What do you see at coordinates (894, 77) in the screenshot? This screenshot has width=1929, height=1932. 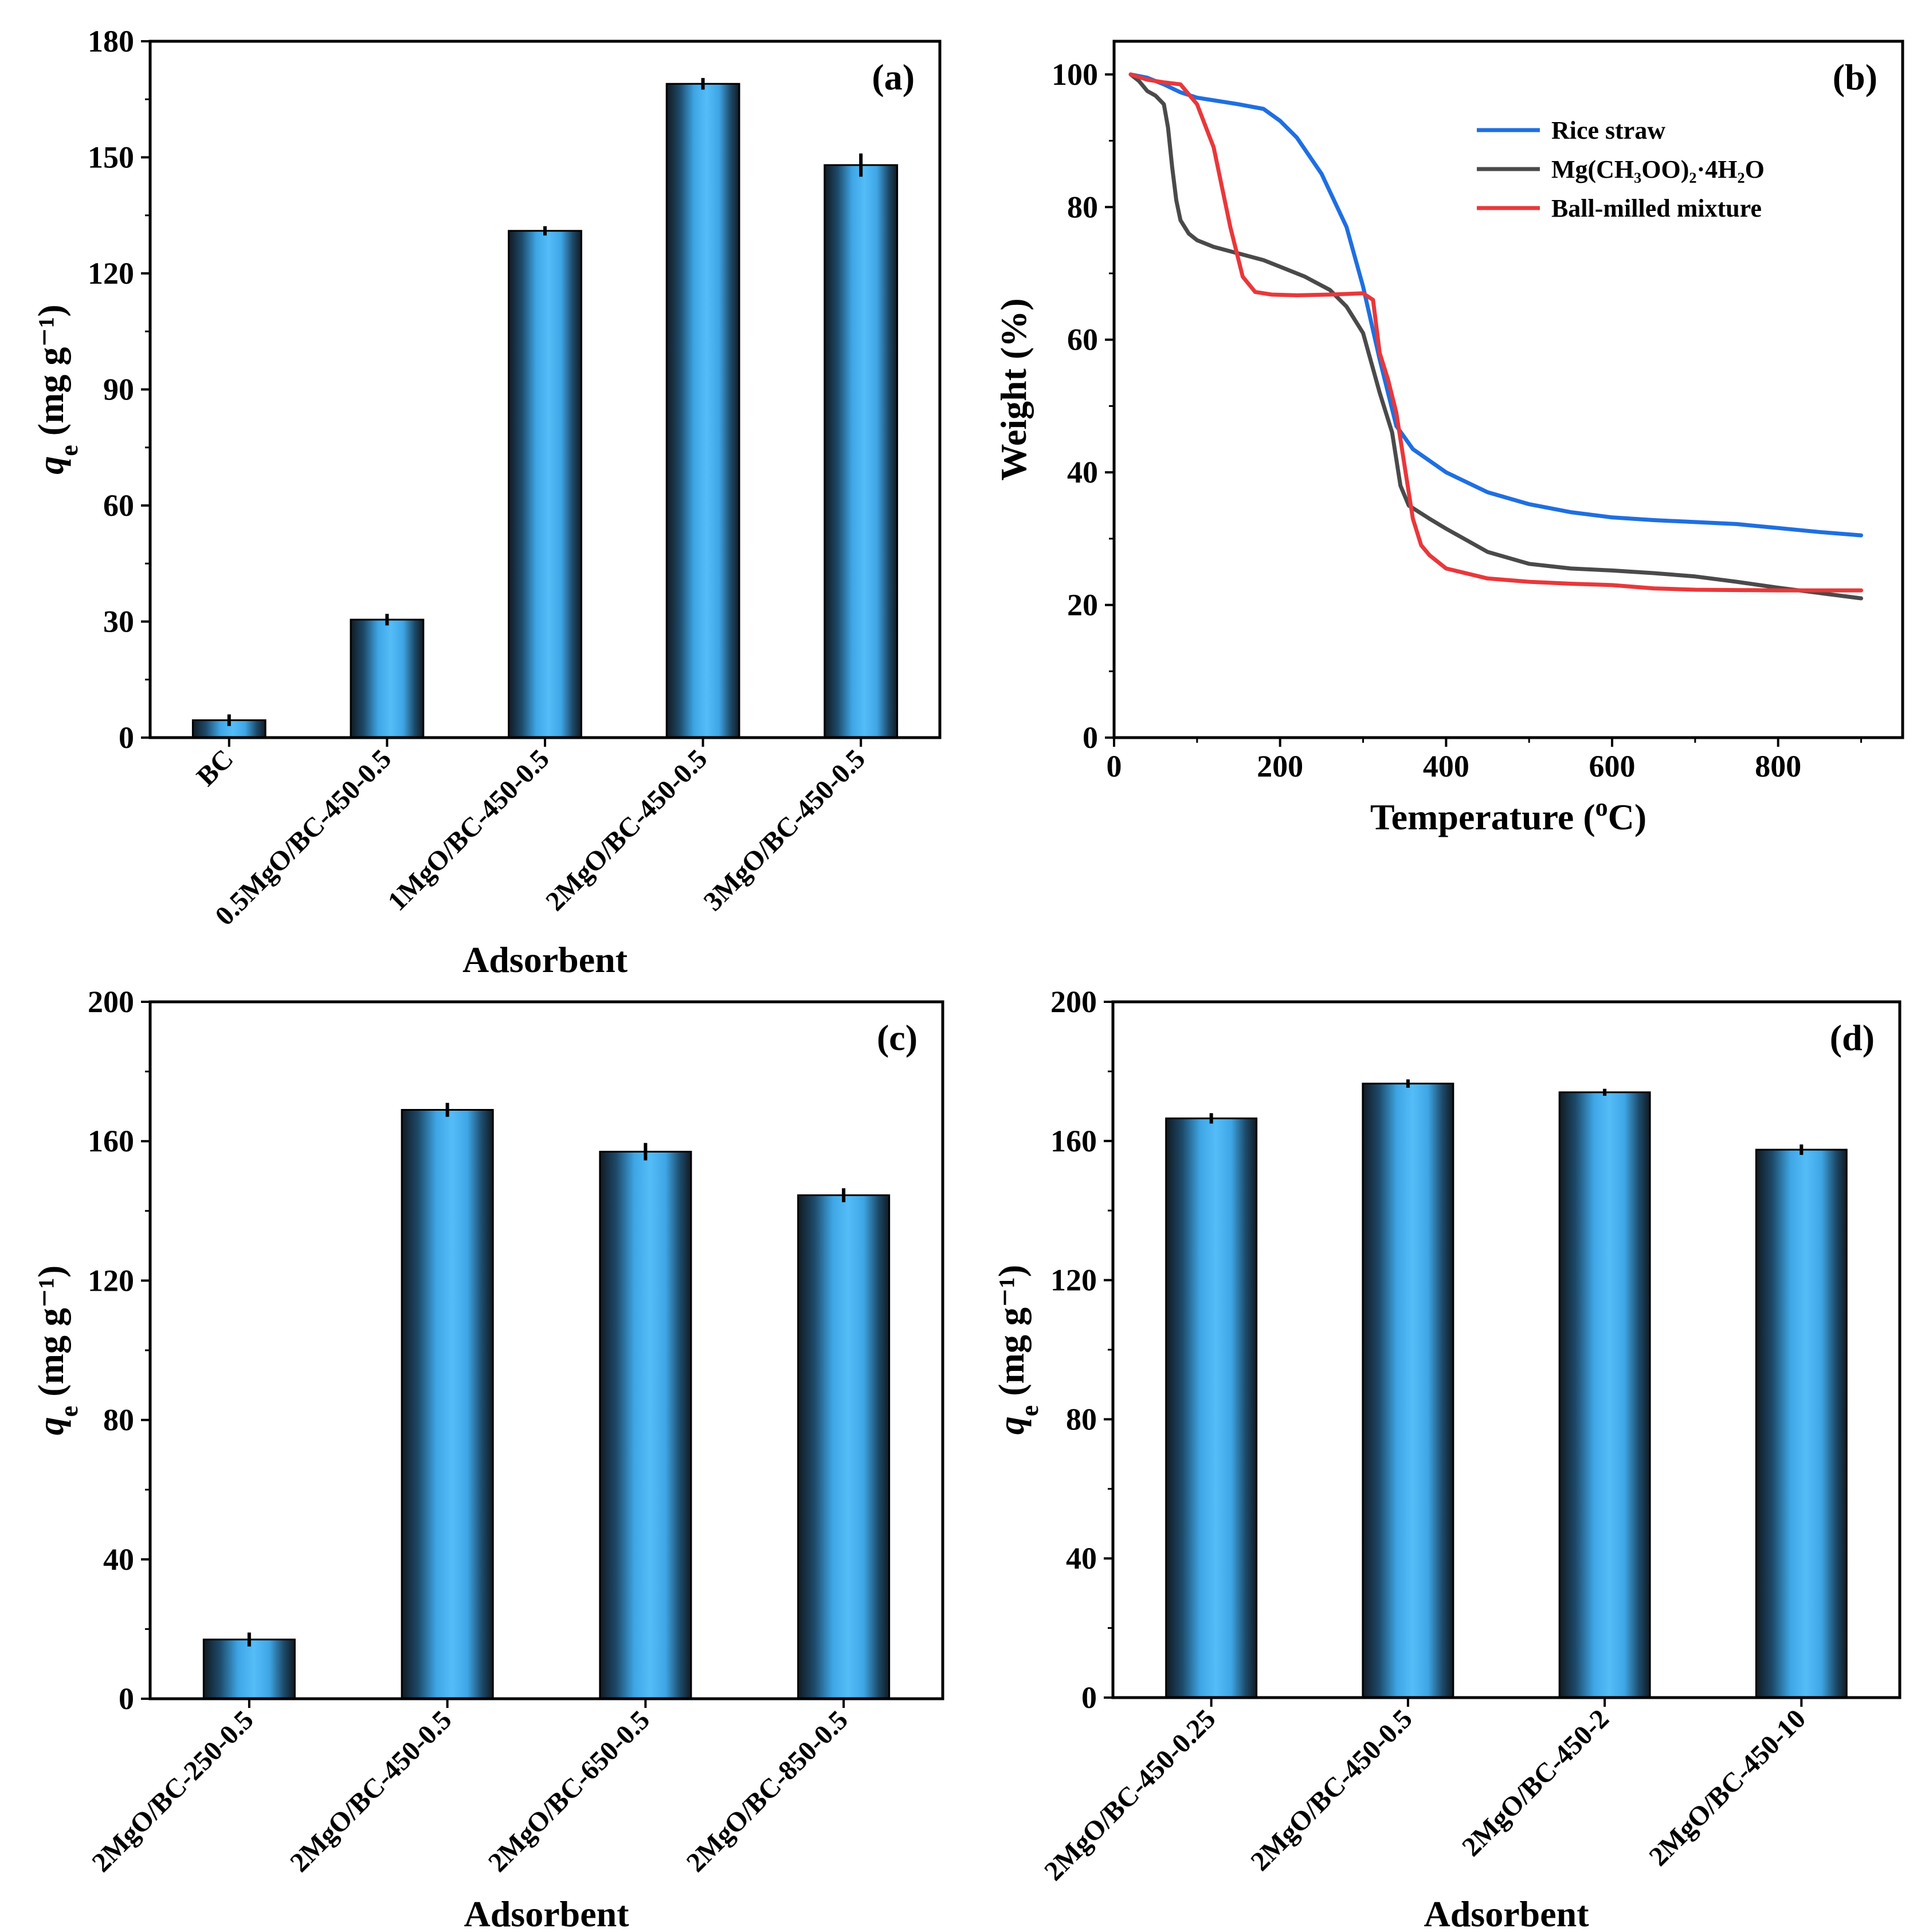 I see `panel-tag: (a)` at bounding box center [894, 77].